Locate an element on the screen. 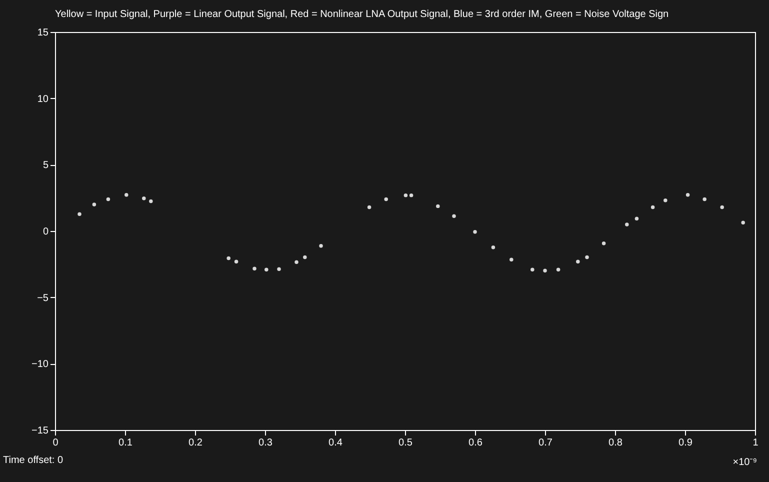 Image resolution: width=769 pixels, height=482 pixels. y-tick-label: 5 is located at coordinates (45, 166).